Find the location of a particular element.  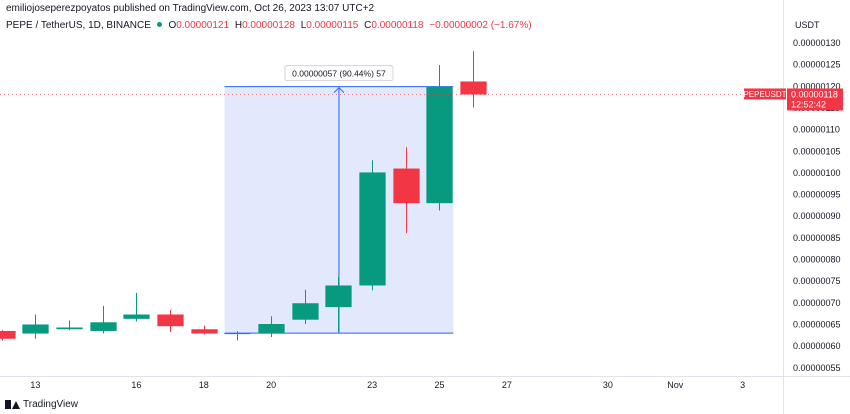

ohlc-close-label: C is located at coordinates (368, 25).